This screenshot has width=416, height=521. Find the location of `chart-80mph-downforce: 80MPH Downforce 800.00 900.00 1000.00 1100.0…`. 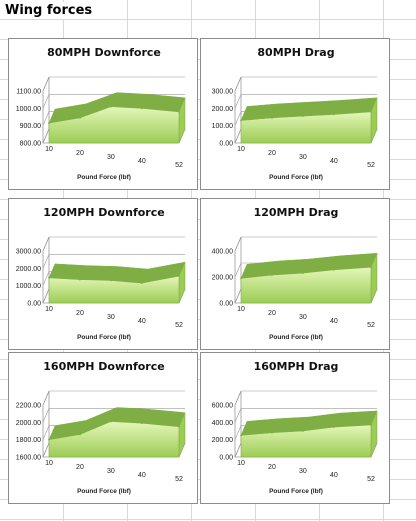

chart-80mph-downforce: 80MPH Downforce 800.00 900.00 1000.00 1100.0… is located at coordinates (103, 114).